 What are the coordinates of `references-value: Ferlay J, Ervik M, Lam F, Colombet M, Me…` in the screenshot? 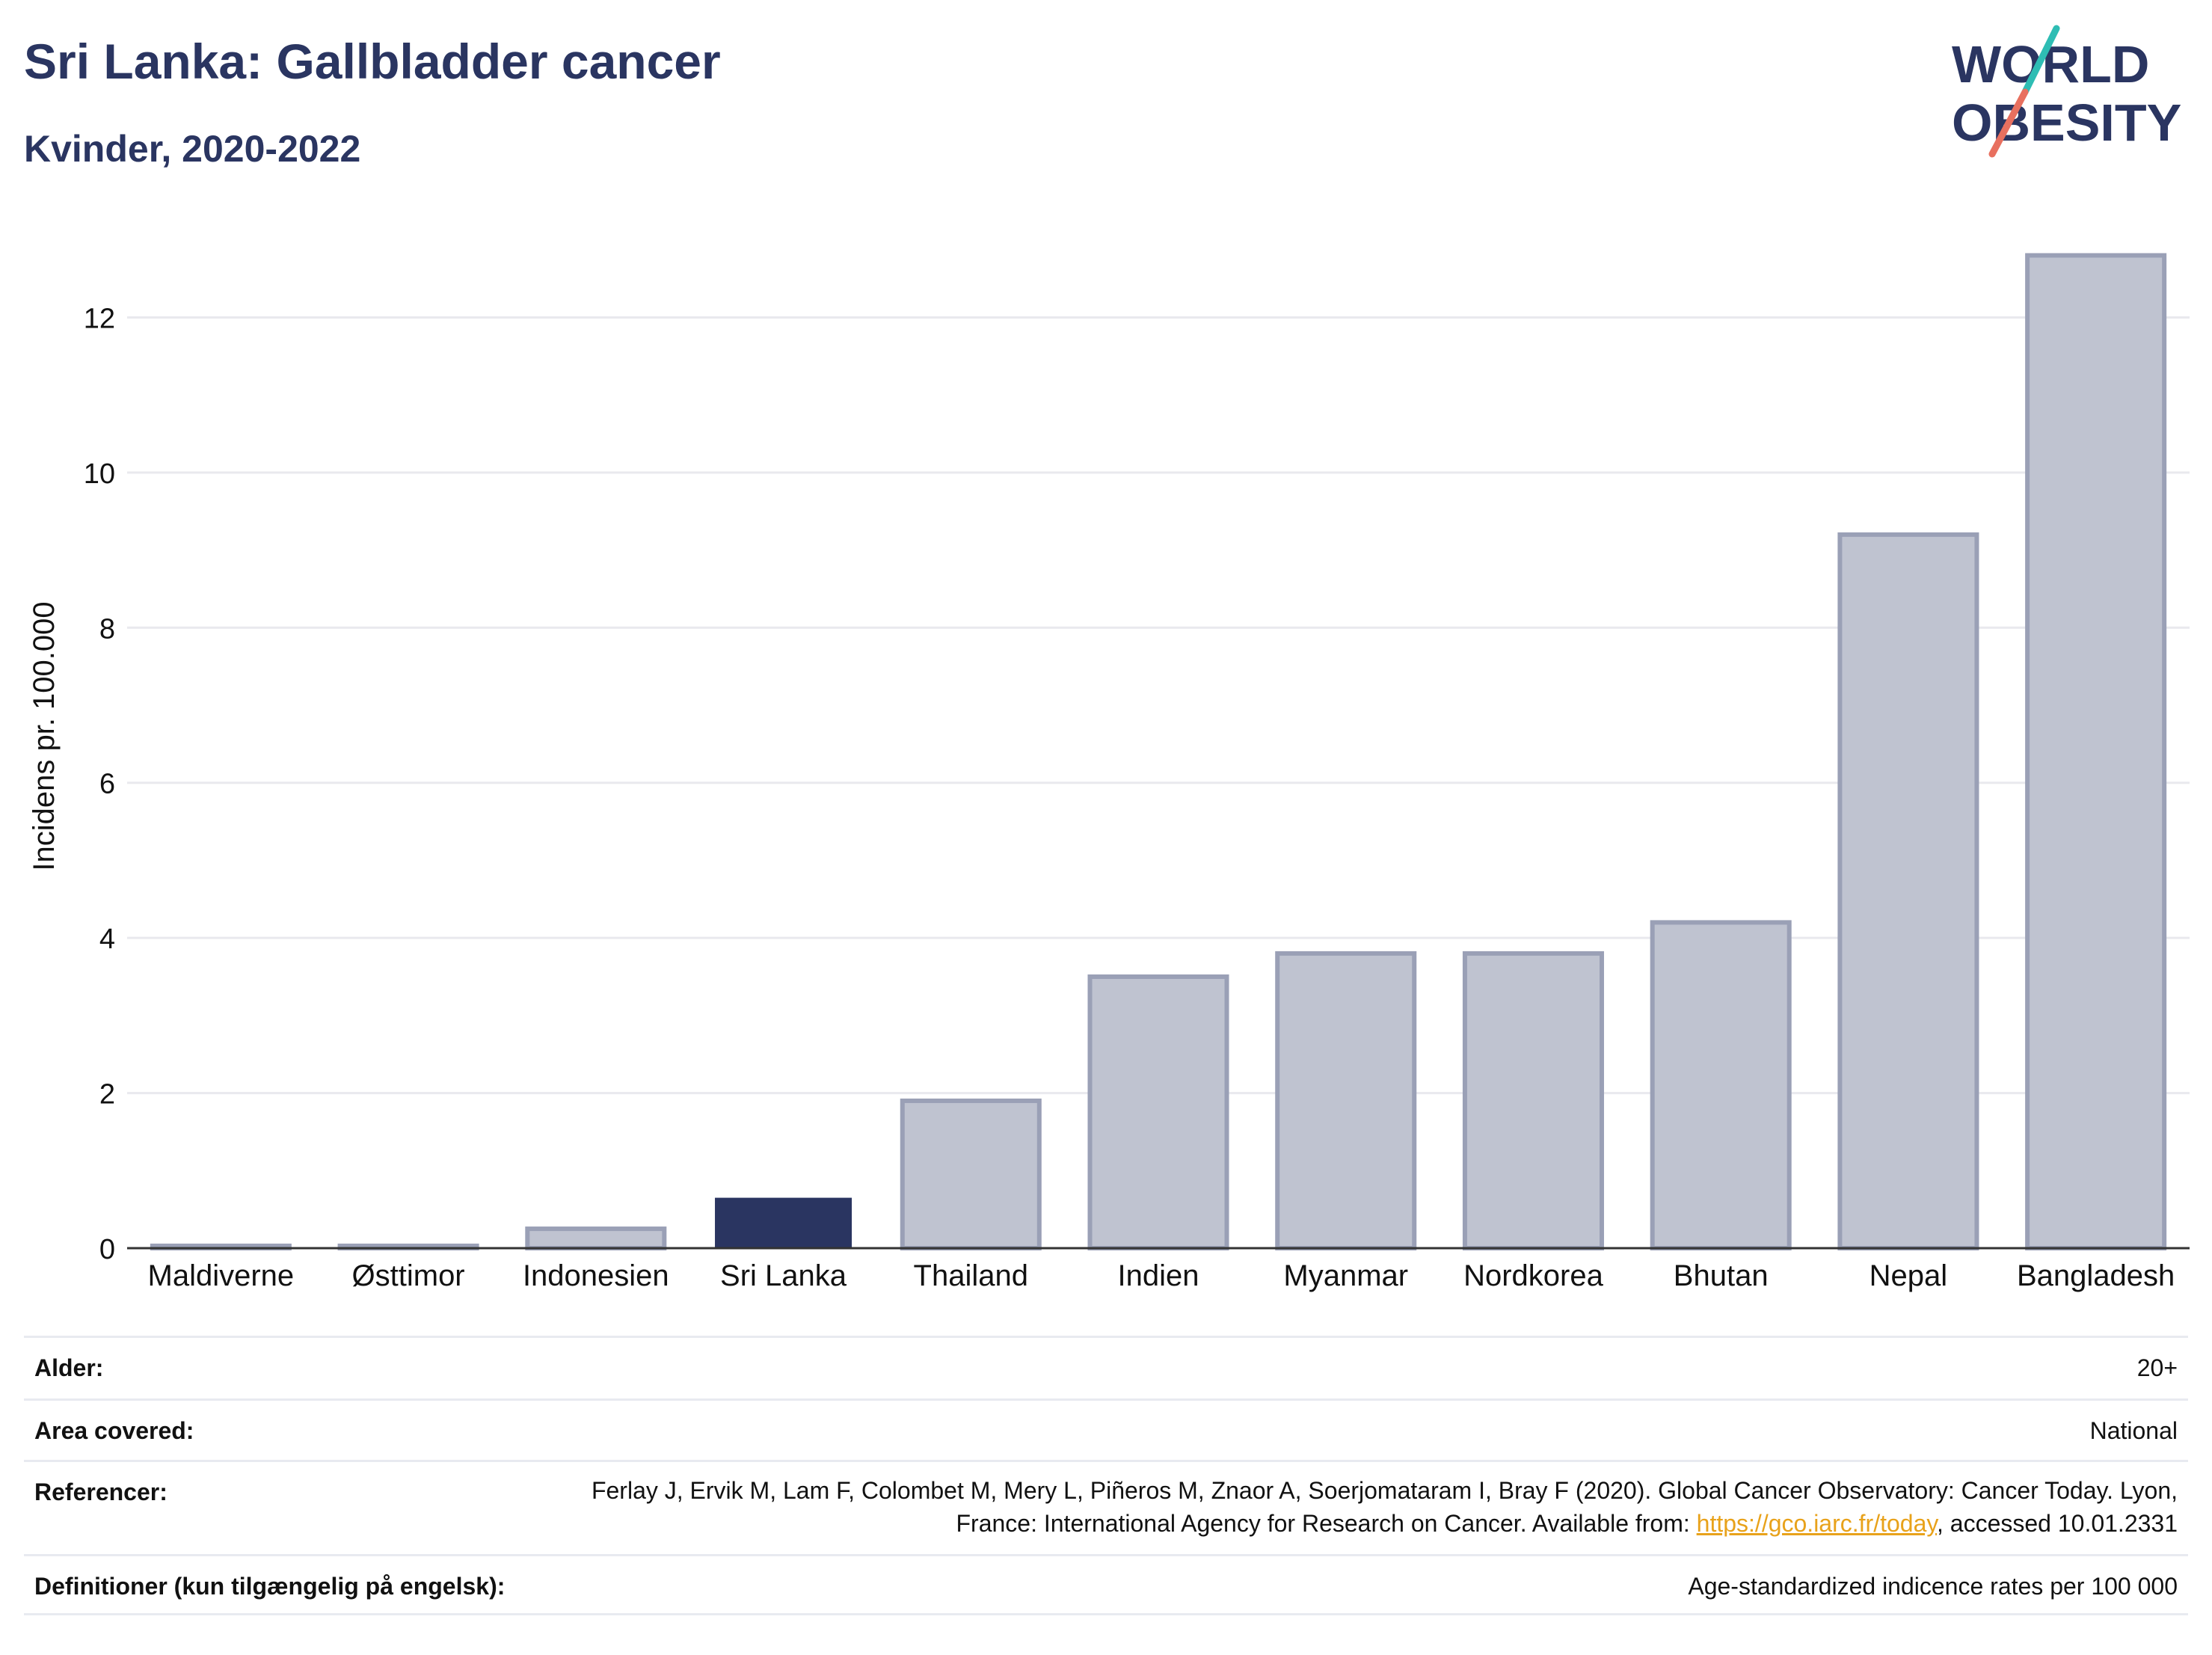 It's located at (1355, 1507).